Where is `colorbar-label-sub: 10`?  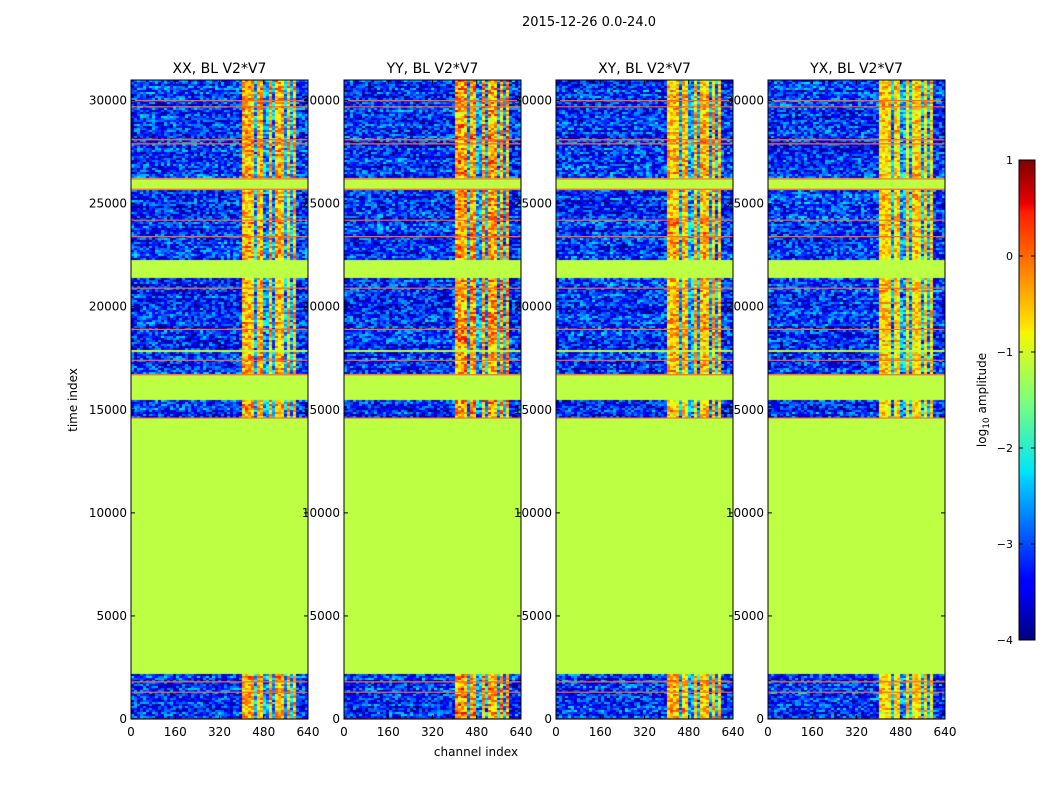
colorbar-label-sub: 10 is located at coordinates (987, 423).